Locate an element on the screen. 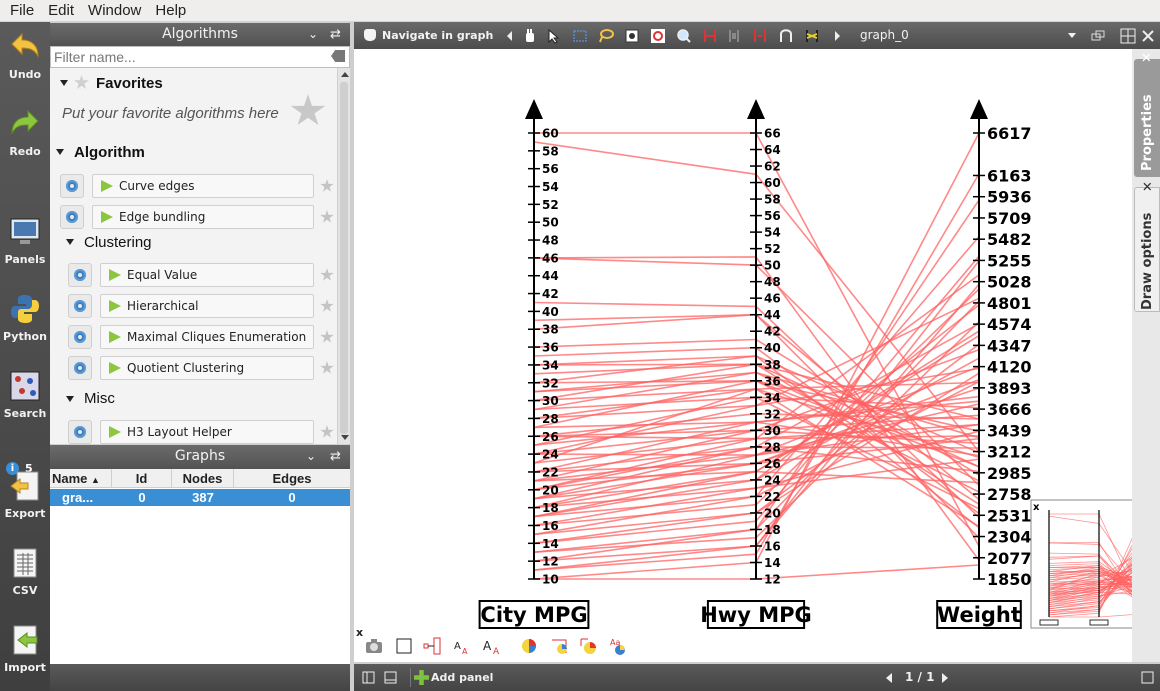  next-page-icon is located at coordinates (945, 678).